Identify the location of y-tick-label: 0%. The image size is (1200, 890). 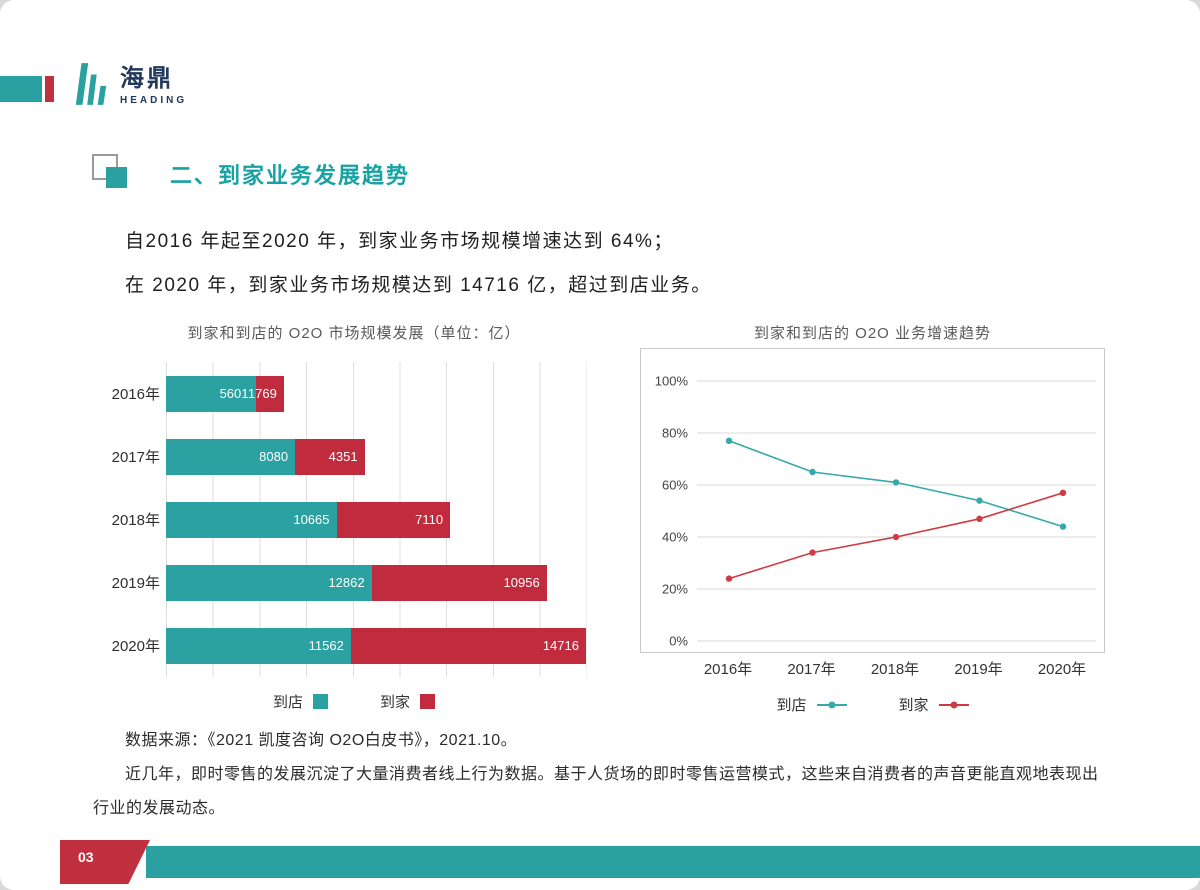
(678, 641).